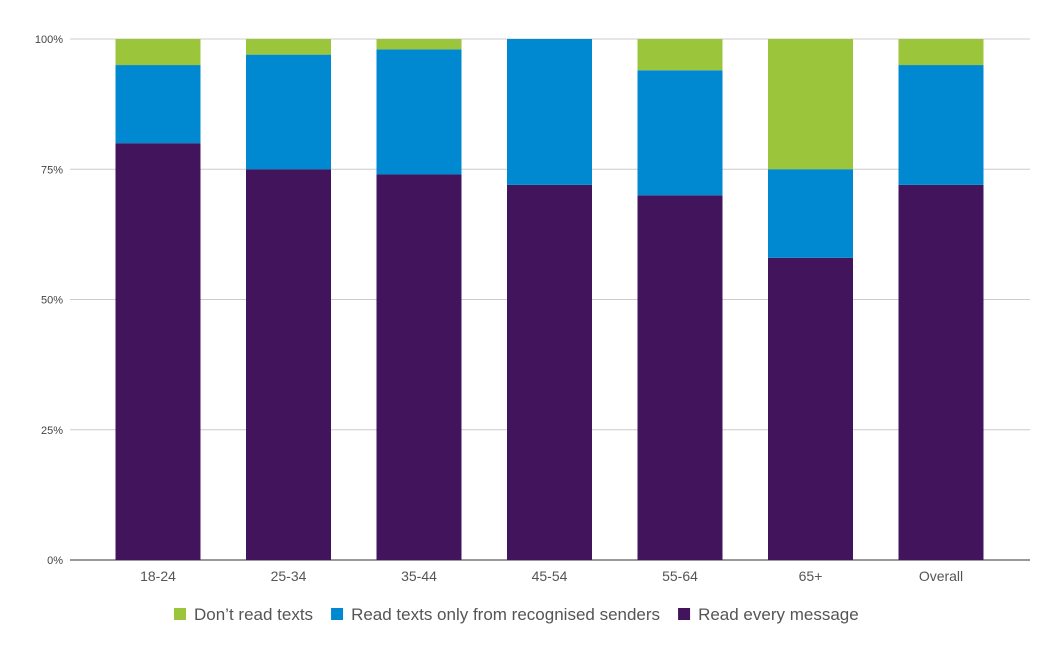  Describe the element at coordinates (505, 614) in the screenshot. I see `legend-label: Read texts only from recognised senders` at that location.